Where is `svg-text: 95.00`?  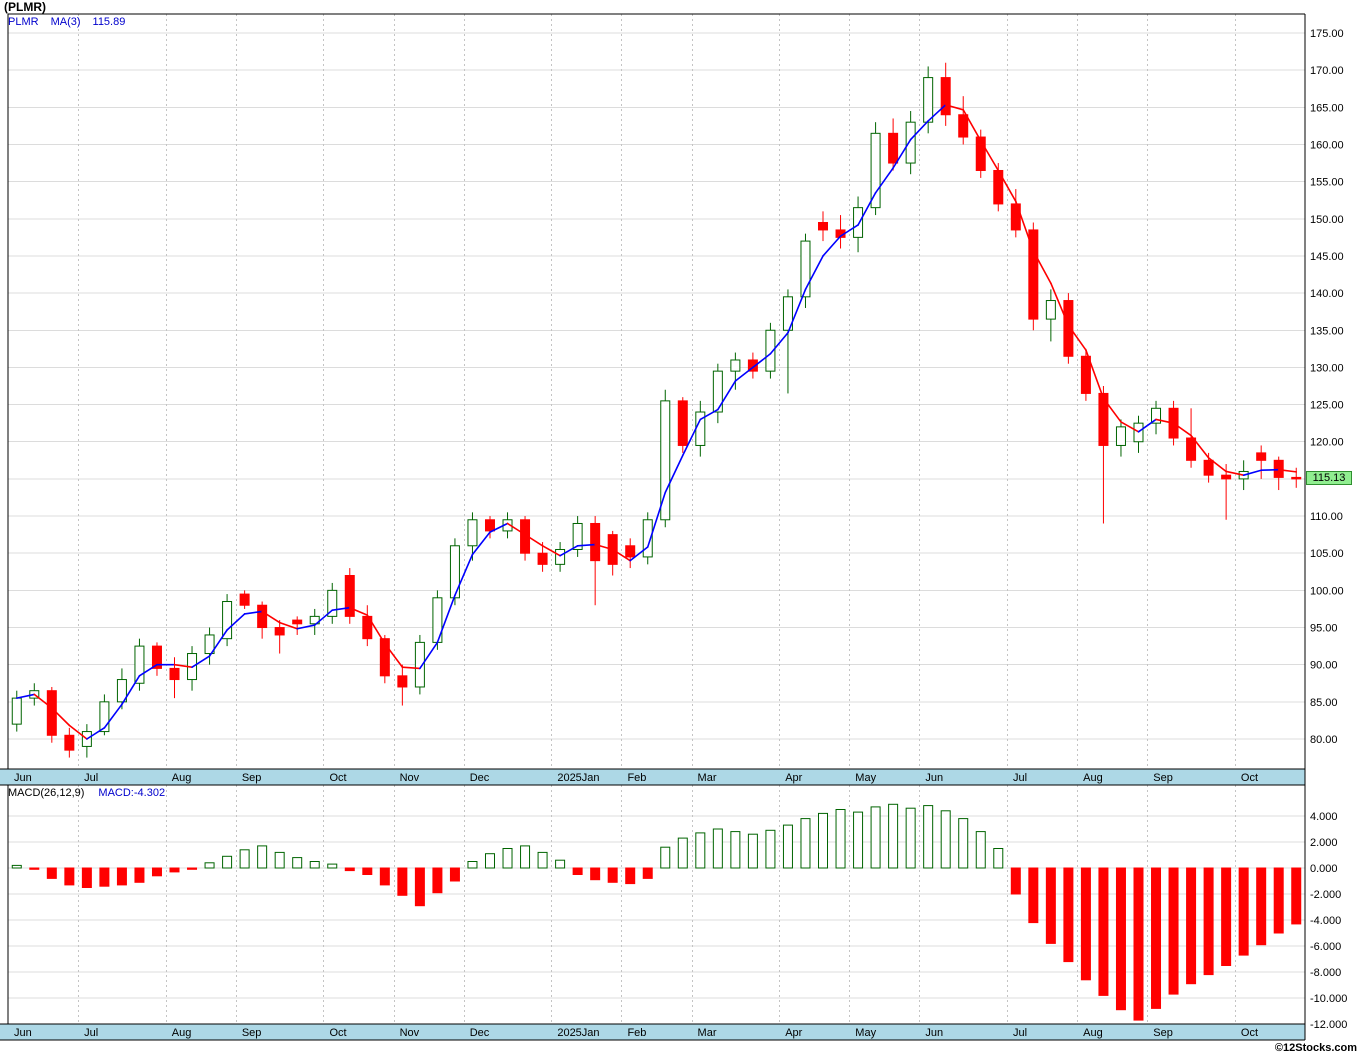 svg-text: 95.00 is located at coordinates (1324, 629).